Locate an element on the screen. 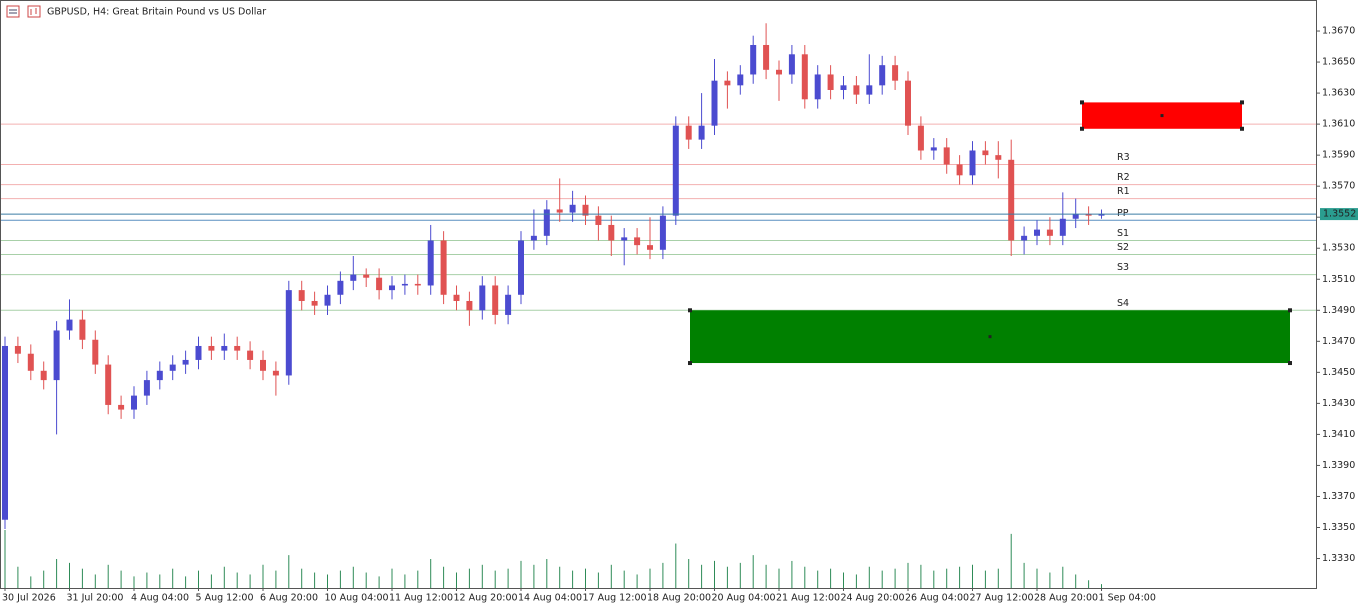  x-tick-label: 1 Sep 04:00 is located at coordinates (1127, 598).